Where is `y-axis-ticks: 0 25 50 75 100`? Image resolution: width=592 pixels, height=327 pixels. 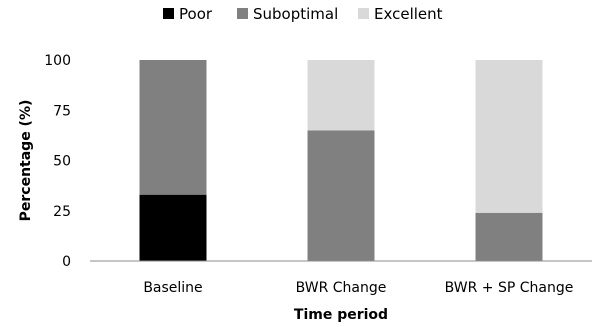 y-axis-ticks: 0 25 50 75 100 is located at coordinates (57, 161).